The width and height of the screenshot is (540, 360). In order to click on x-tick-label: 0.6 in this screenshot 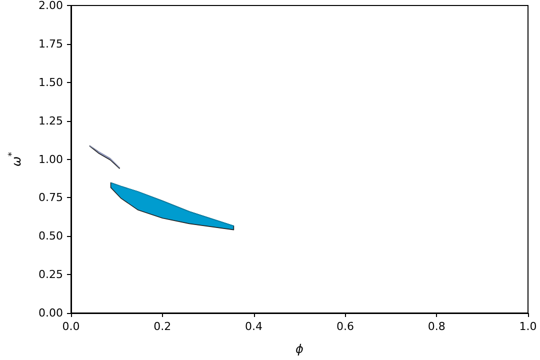, I will do `click(345, 326)`.